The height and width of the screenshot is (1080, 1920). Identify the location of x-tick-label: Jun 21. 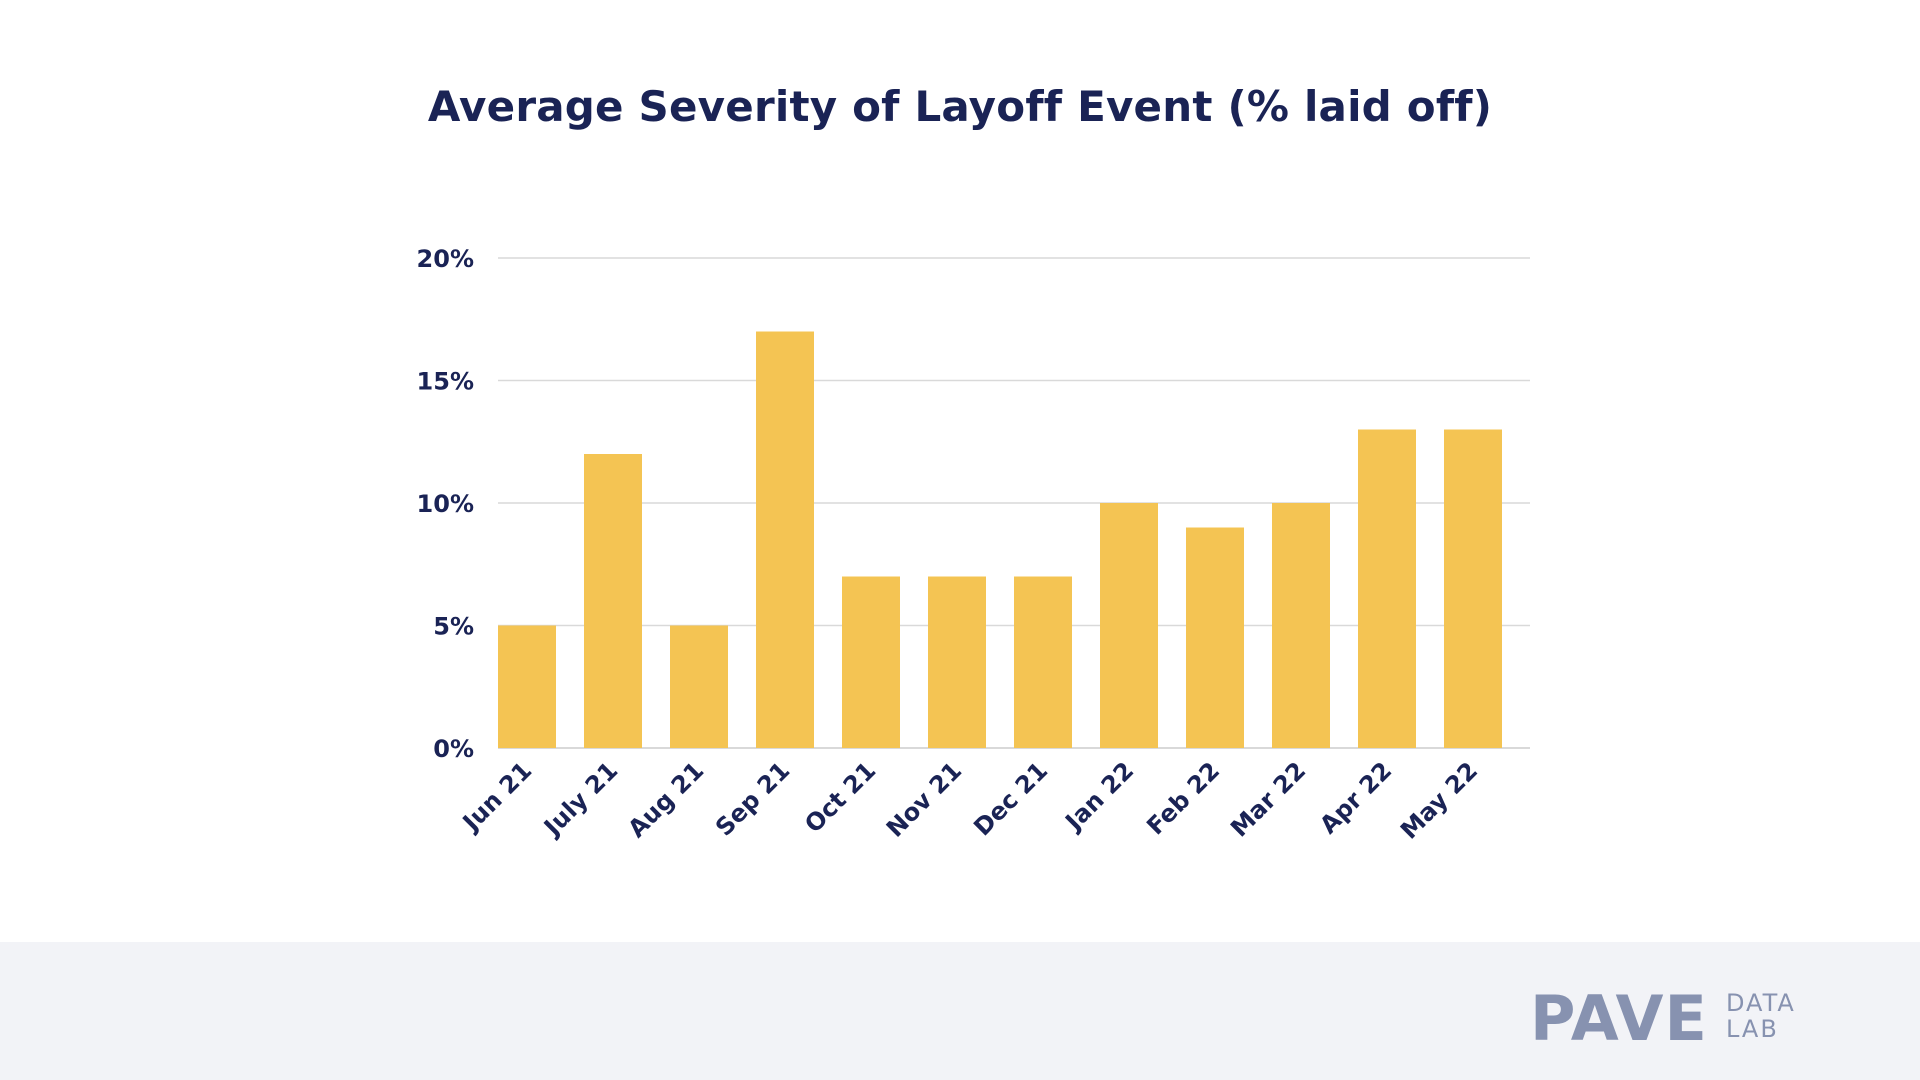
(496, 796).